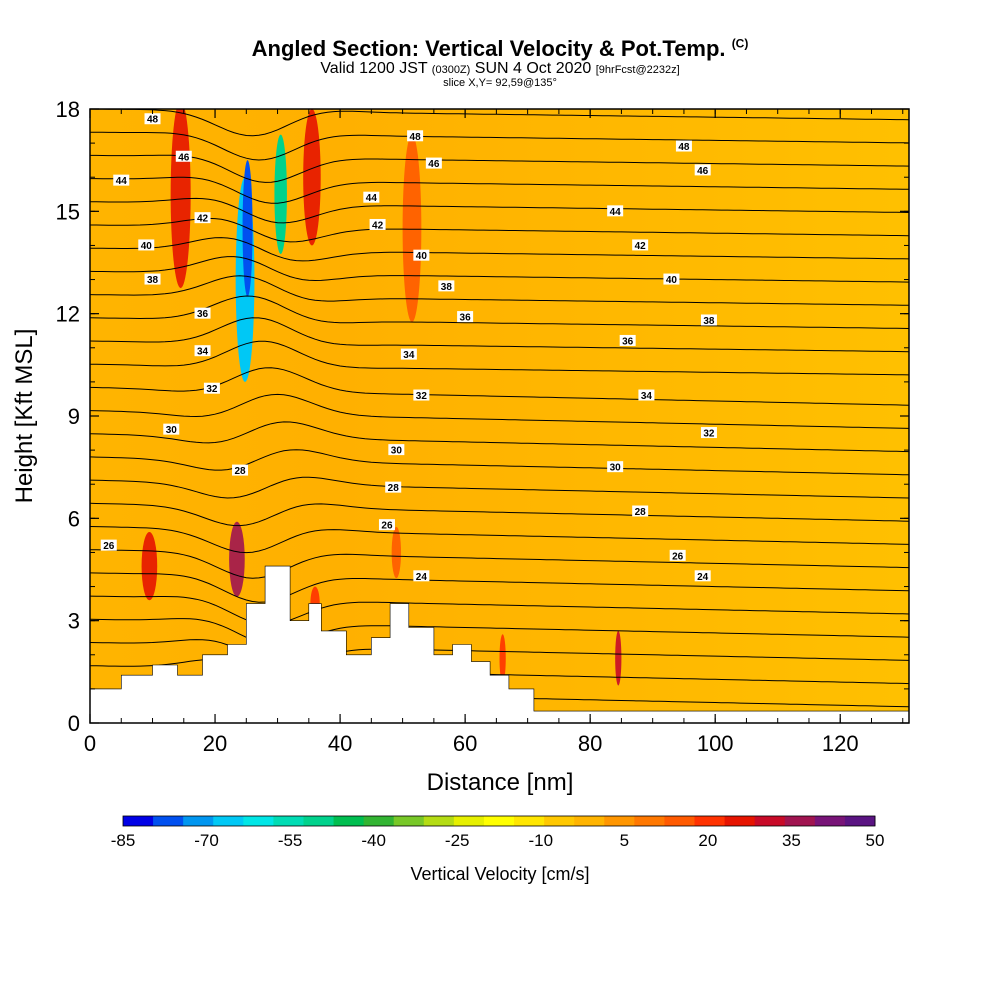  What do you see at coordinates (340, 743) in the screenshot?
I see `x-tick-label: 40` at bounding box center [340, 743].